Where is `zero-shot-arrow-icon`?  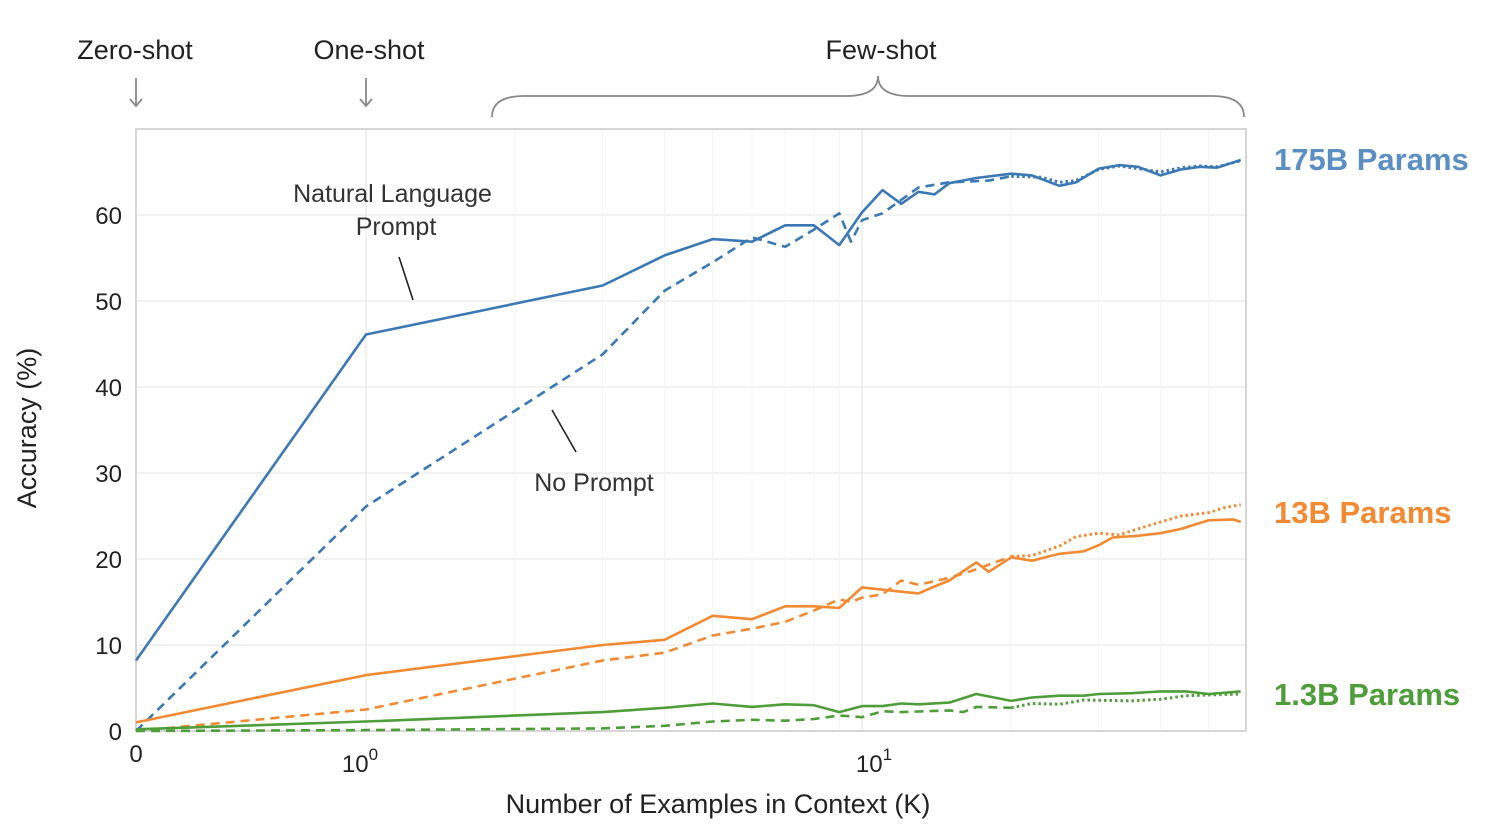
zero-shot-arrow-icon is located at coordinates (136, 93).